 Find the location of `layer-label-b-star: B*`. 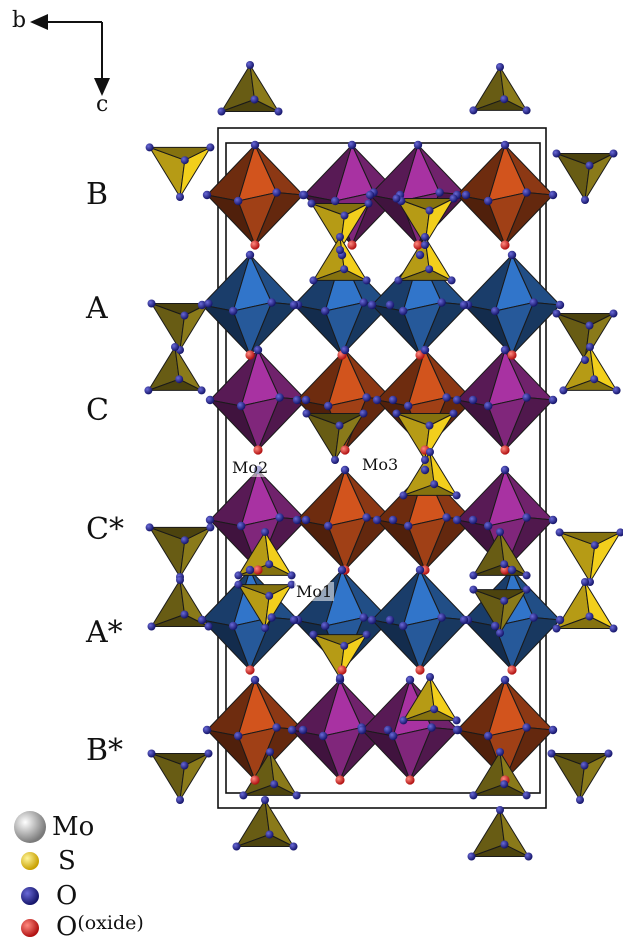

layer-label-b-star: B* is located at coordinates (105, 750).